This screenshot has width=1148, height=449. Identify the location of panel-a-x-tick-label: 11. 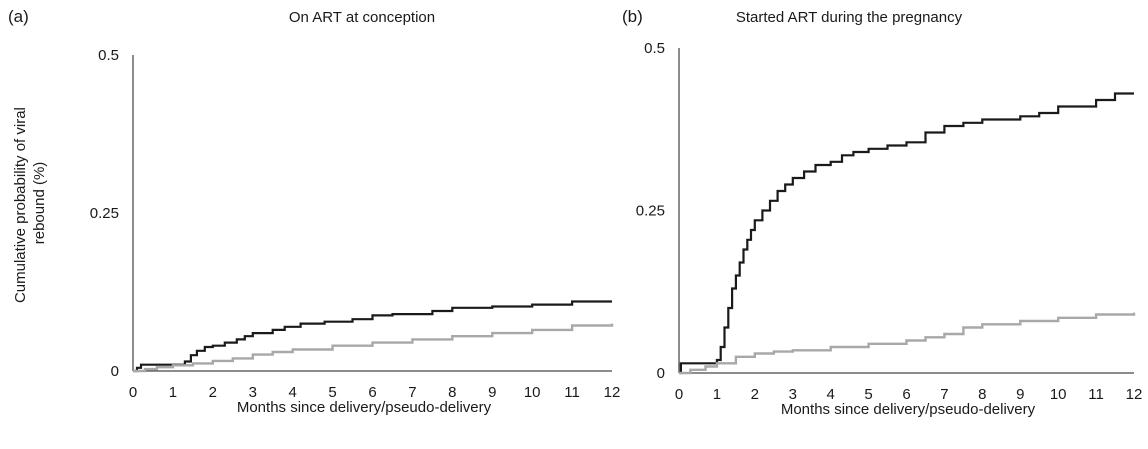
(572, 392).